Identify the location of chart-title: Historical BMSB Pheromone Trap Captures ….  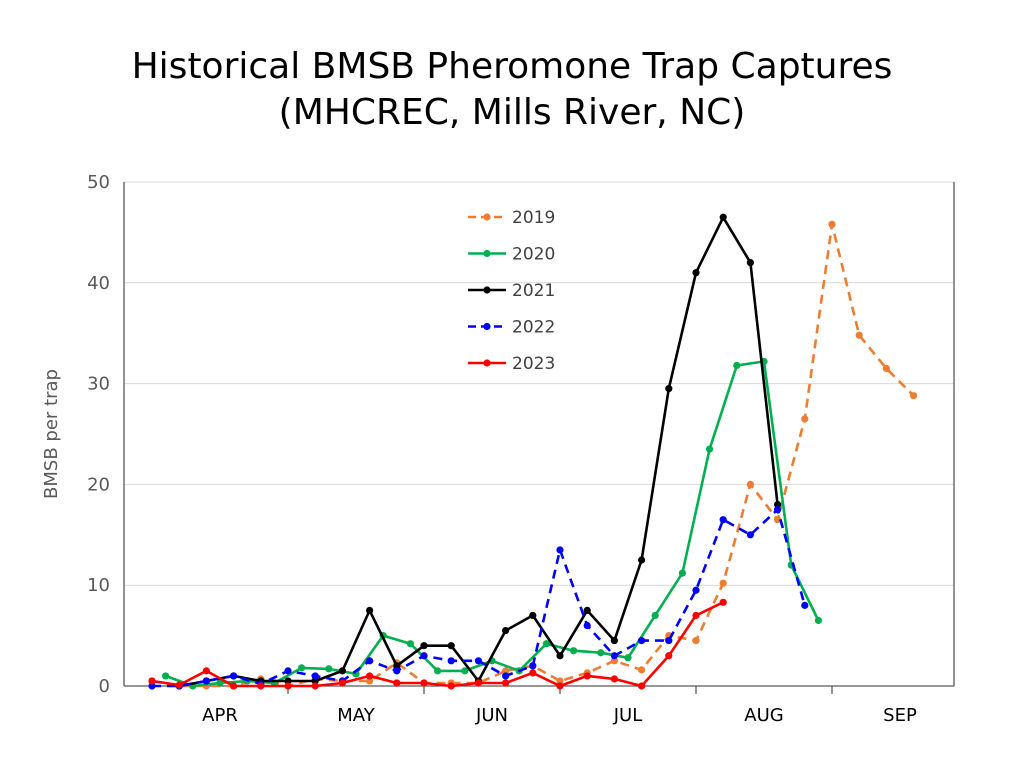
(512, 90).